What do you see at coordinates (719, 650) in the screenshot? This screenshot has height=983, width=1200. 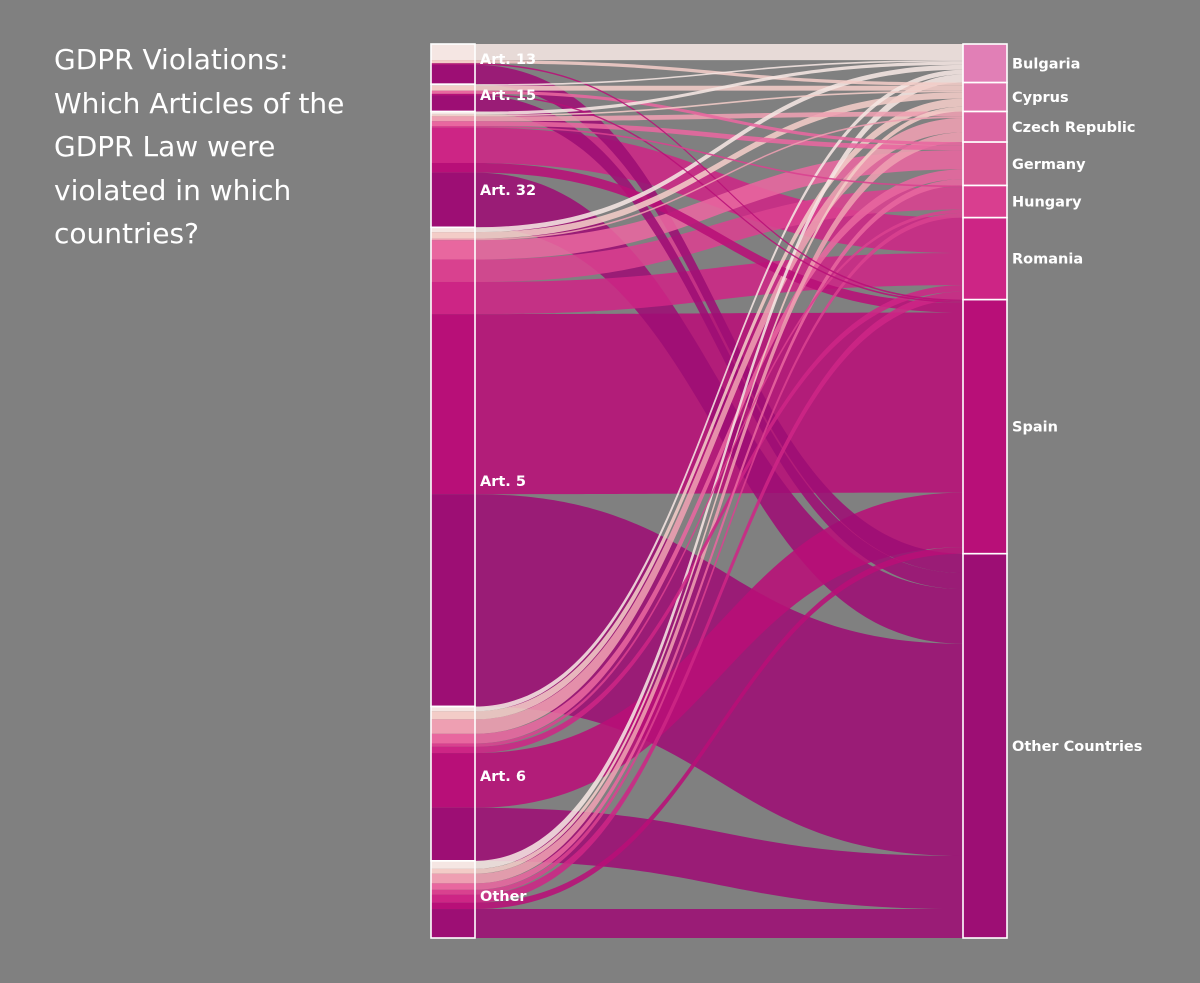 I see `flow-art-6-to-spain` at bounding box center [719, 650].